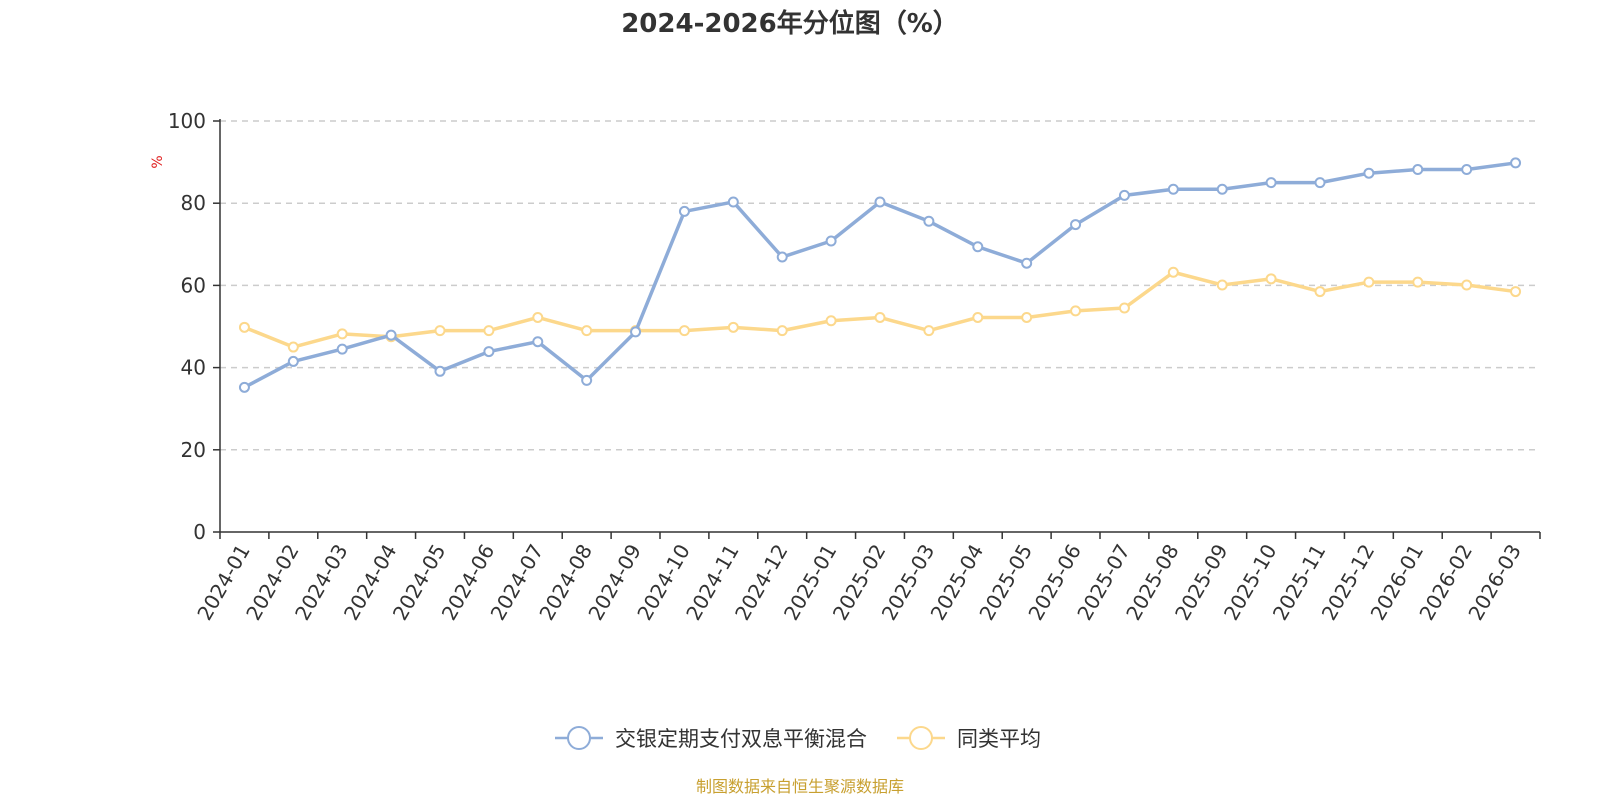 This screenshot has height=800, width=1600. I want to click on chart-title: 2024-2026年分位图（%）, so click(790, 23).